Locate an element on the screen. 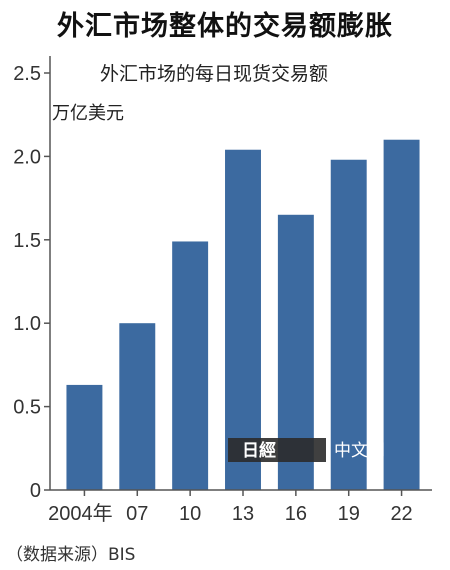 The image size is (450, 570). x-tick-label: 13 is located at coordinates (243, 514).